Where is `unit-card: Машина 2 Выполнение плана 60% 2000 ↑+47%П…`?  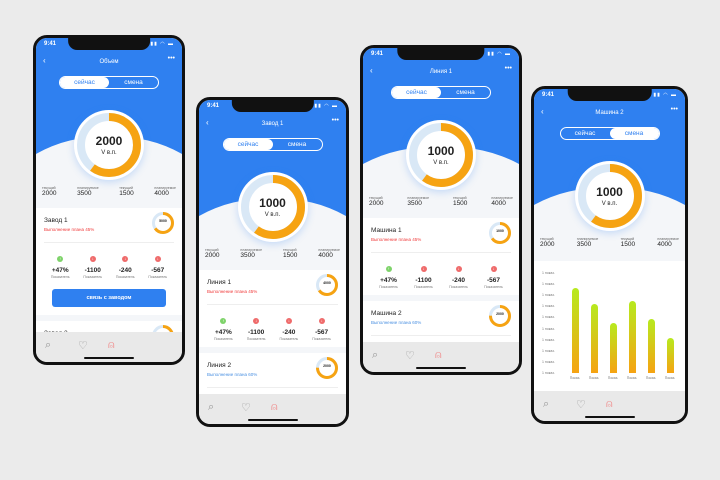
unit-card: Машина 2 Выполнение плана 60% 2000 ↑+47%П… is located at coordinates (441, 321).